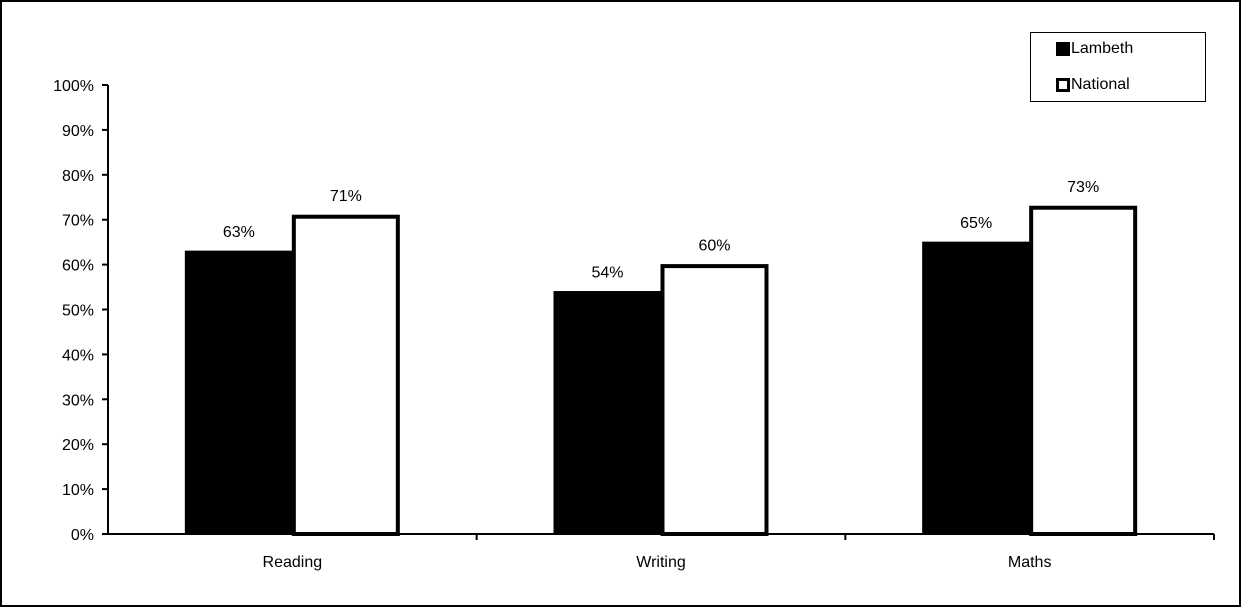 This screenshot has height=610, width=1241. What do you see at coordinates (78, 221) in the screenshot?
I see `y-tick-label: 70%` at bounding box center [78, 221].